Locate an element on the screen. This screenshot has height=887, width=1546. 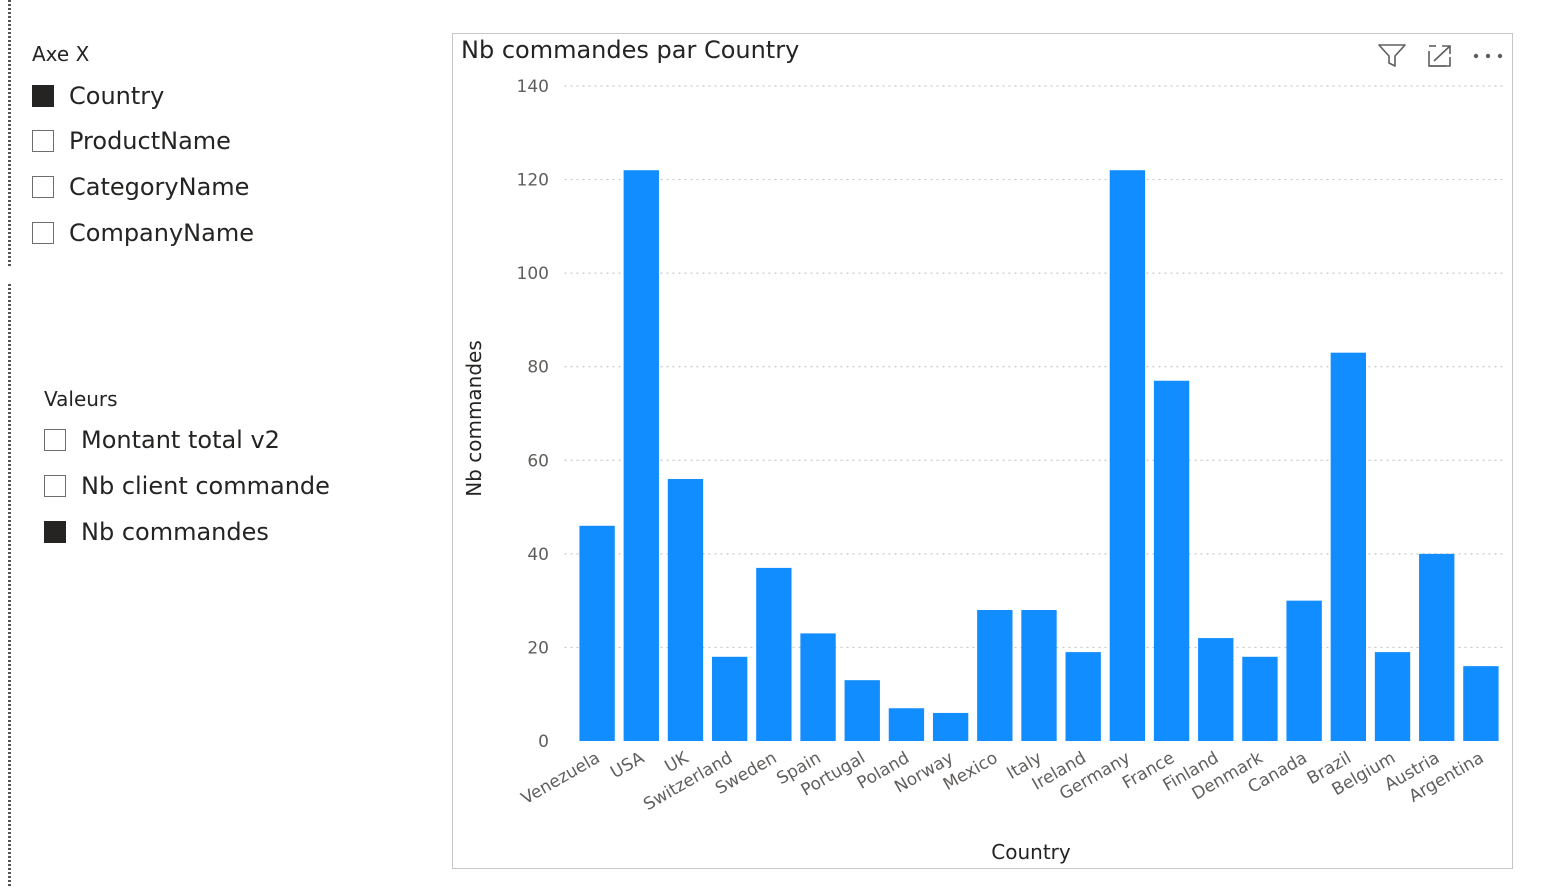
x-axis-title: Country is located at coordinates (1031, 852).